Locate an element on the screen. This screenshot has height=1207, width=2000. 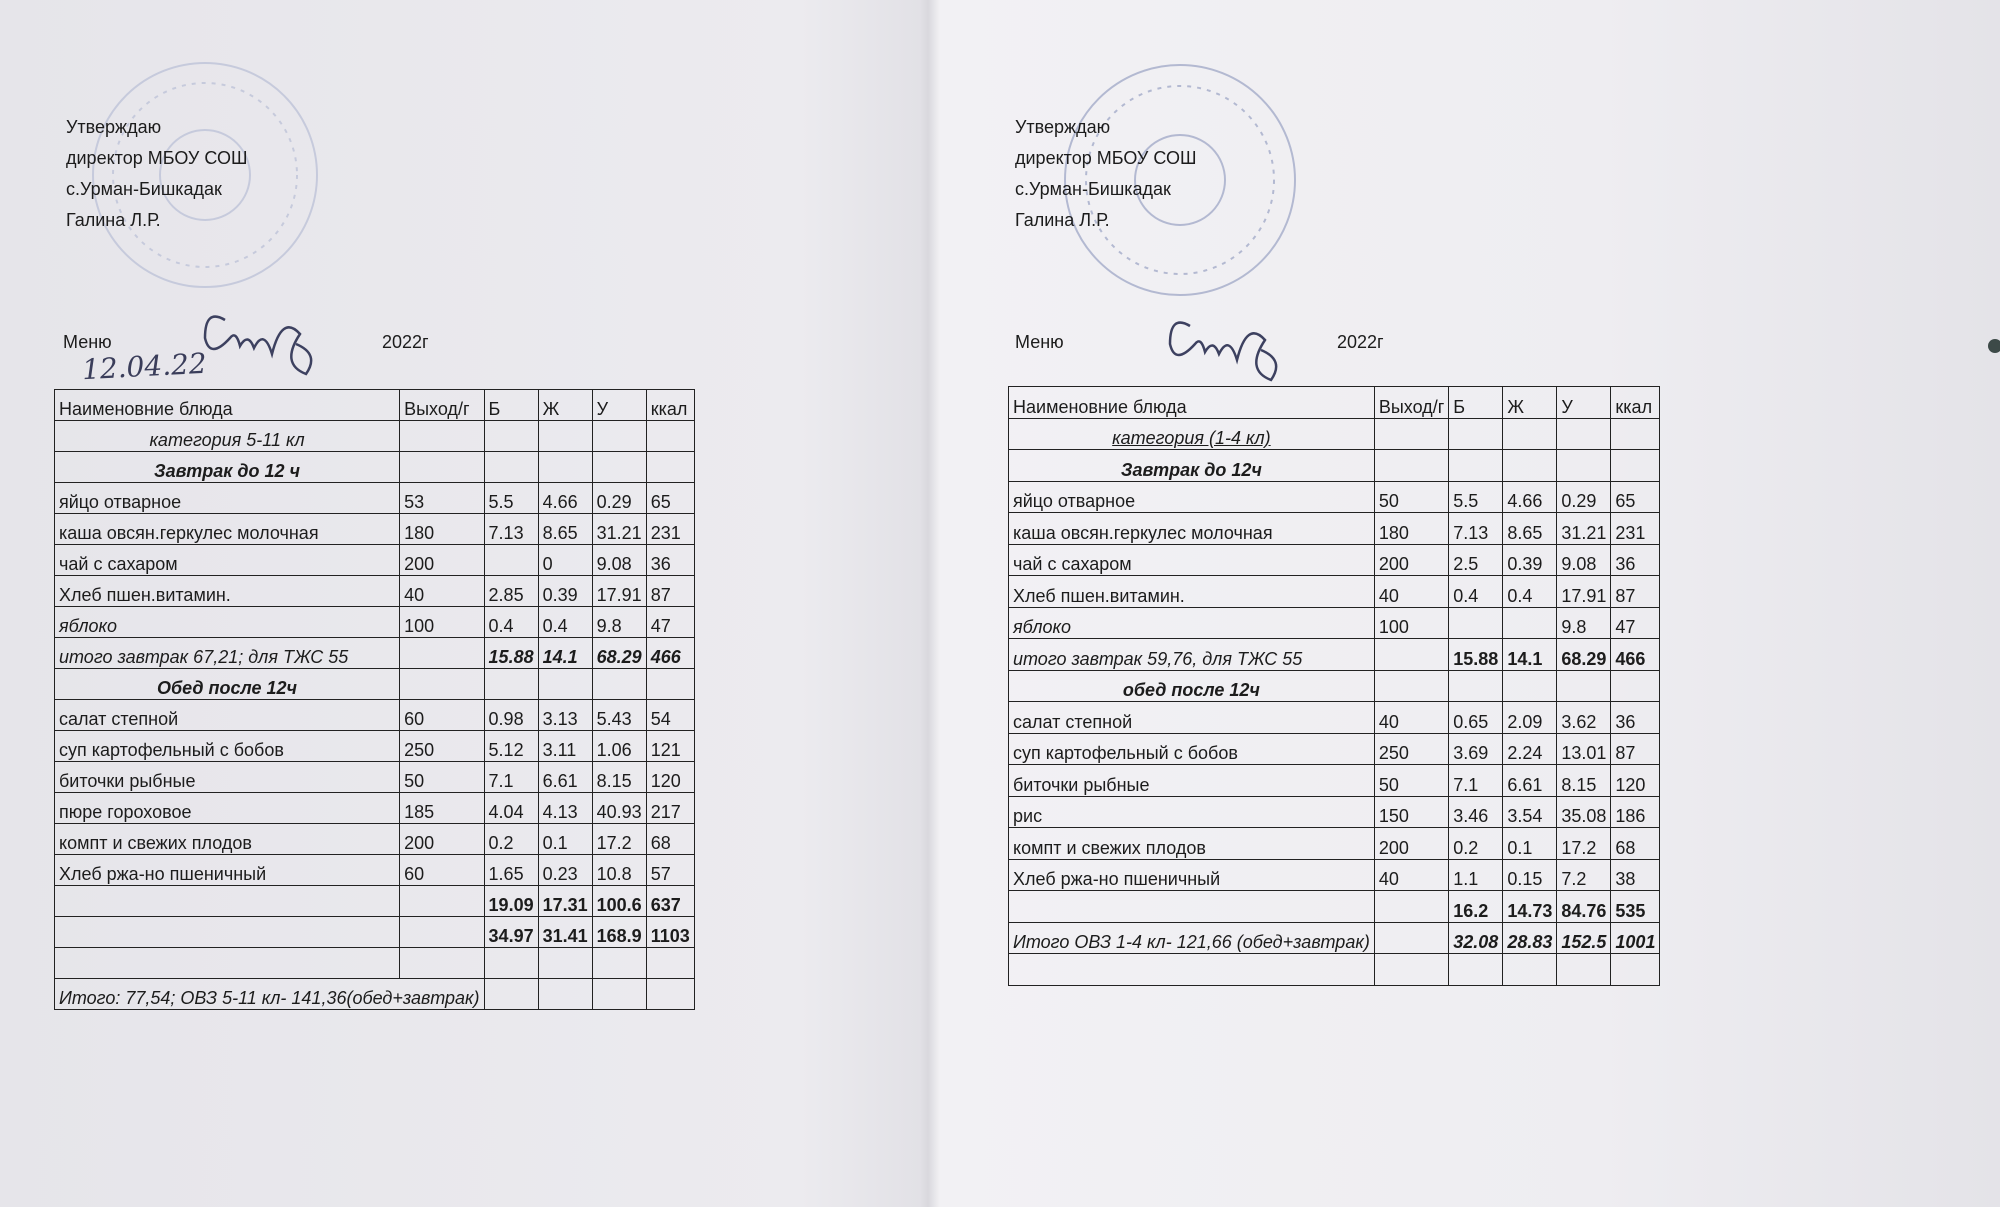
value-cell: 5.5 is located at coordinates (1476, 496).